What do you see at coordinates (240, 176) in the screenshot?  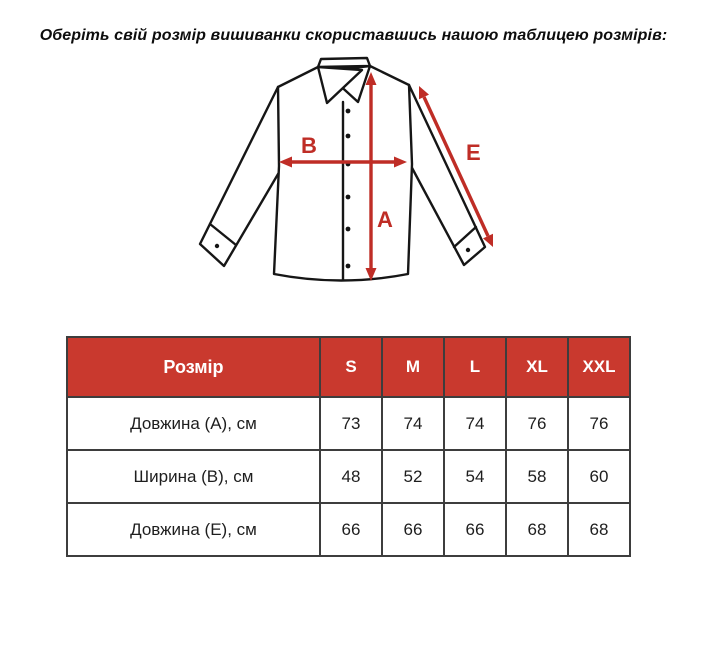 I see `left-sleeve` at bounding box center [240, 176].